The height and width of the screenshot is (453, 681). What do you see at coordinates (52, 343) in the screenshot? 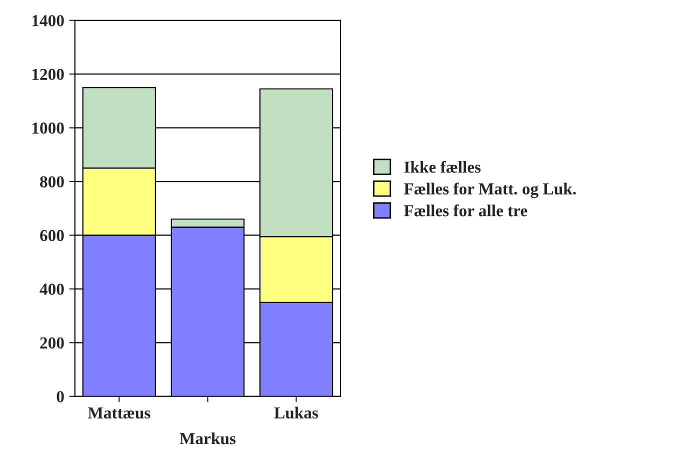
I see `y-tick-label: 200` at bounding box center [52, 343].